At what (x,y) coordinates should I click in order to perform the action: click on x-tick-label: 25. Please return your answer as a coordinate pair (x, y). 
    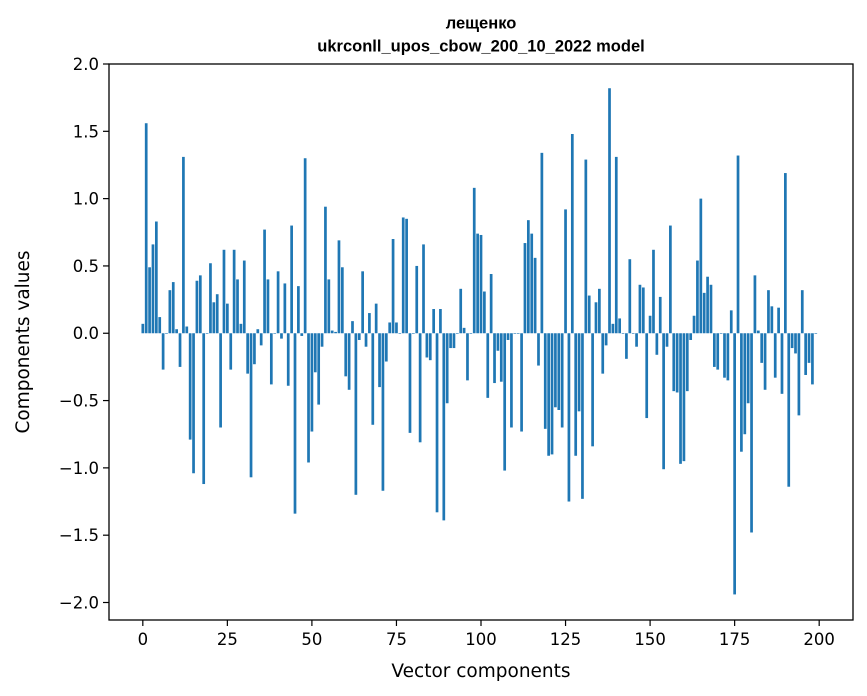
    Looking at the image, I should click on (227, 639).